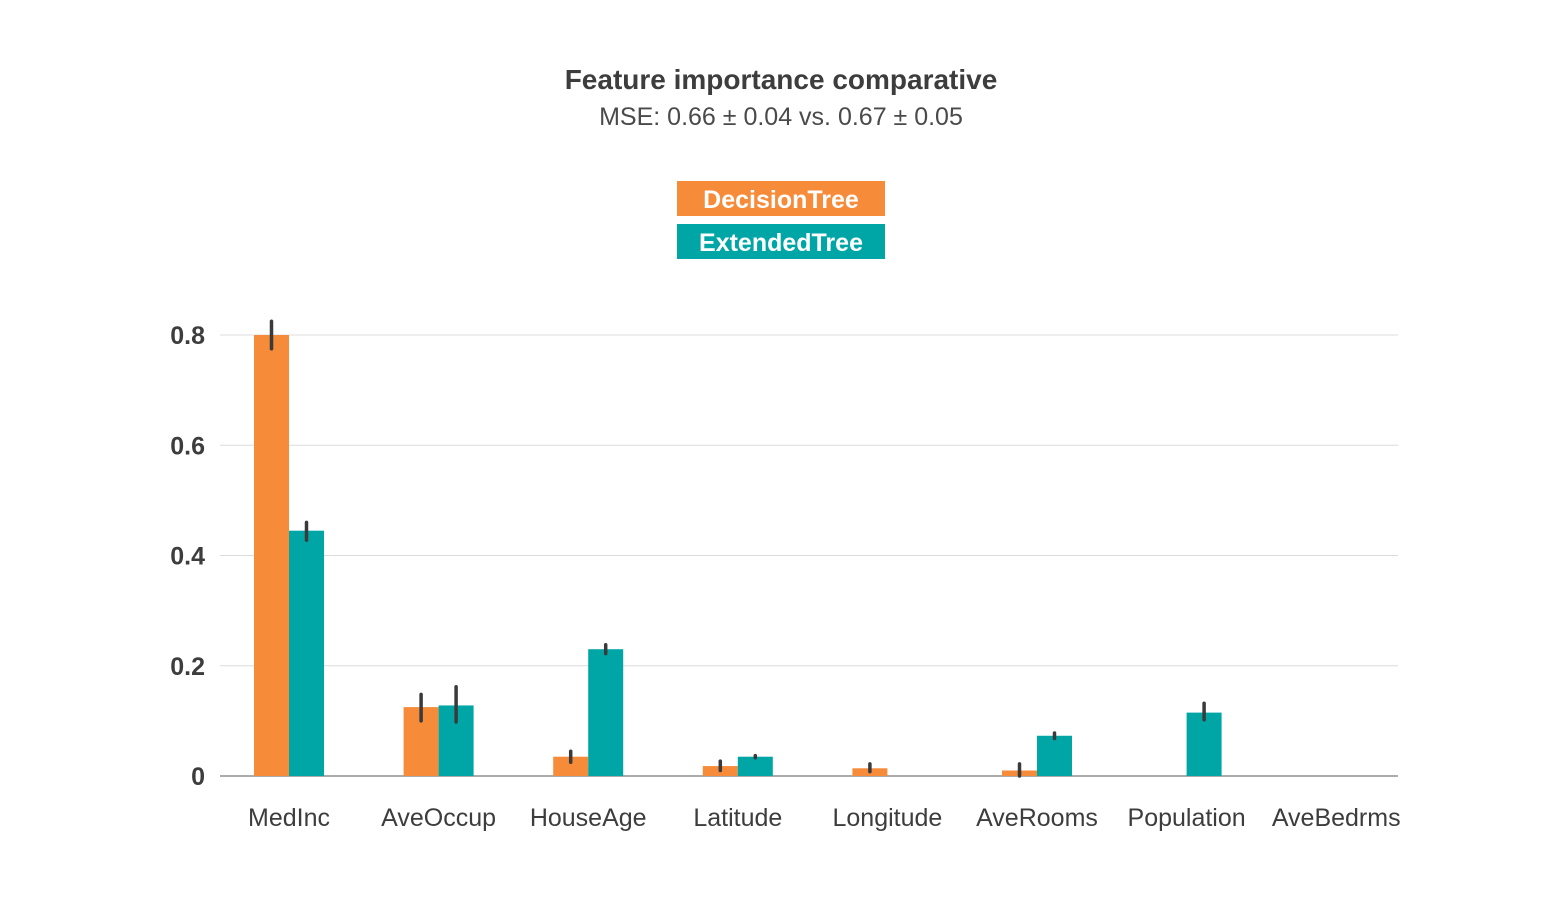 The height and width of the screenshot is (897, 1563). I want to click on x-tick-label-aveoccup: AveOccup, so click(438, 818).